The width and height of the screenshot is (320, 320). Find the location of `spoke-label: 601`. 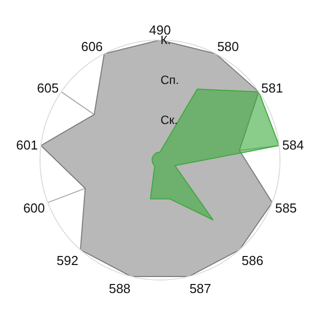

spoke-label: 601 is located at coordinates (27, 144).